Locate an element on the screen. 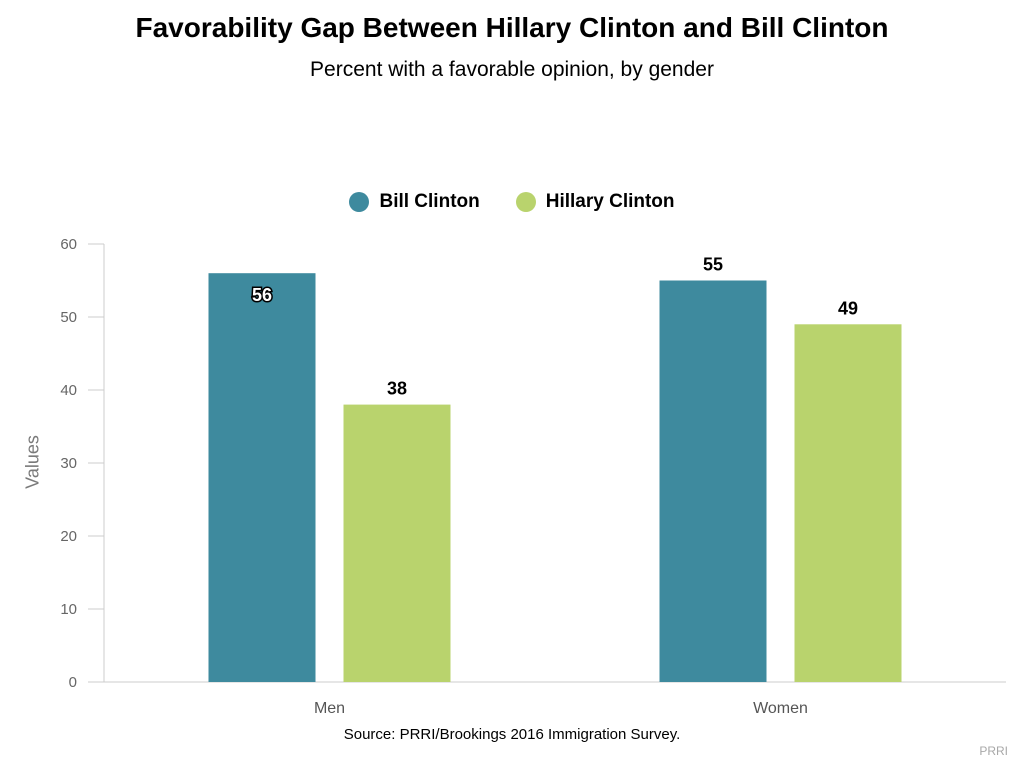  legend-item-hillary: Hillary Clinton is located at coordinates (595, 202).